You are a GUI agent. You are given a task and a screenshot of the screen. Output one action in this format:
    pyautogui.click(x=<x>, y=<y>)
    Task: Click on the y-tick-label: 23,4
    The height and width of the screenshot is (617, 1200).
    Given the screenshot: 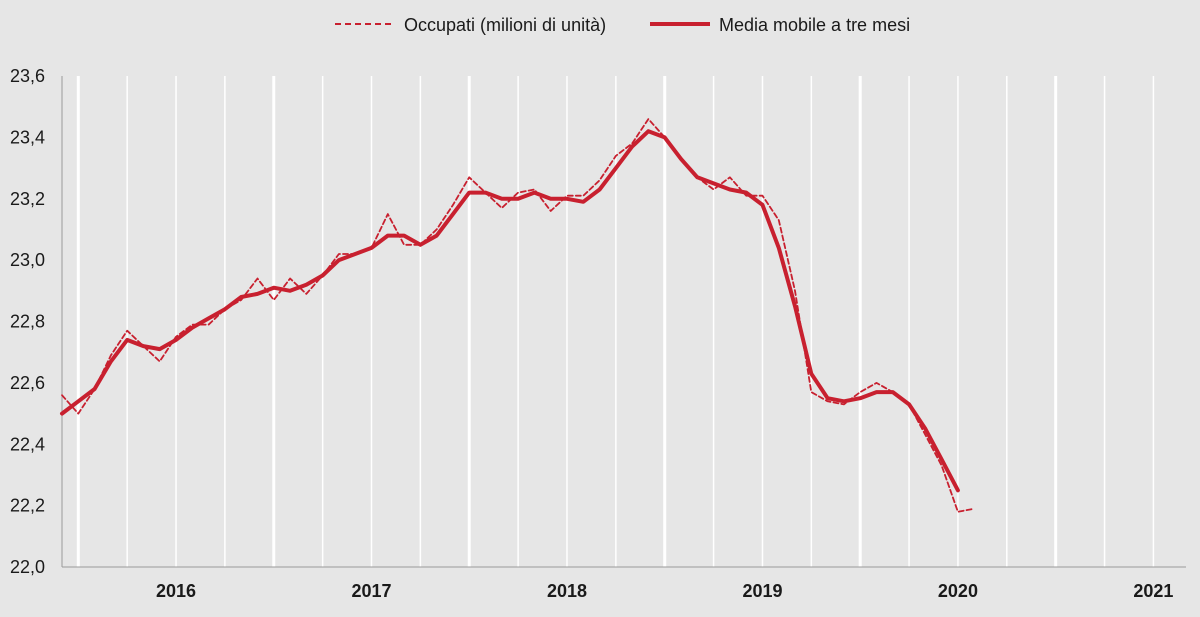 What is the action you would take?
    pyautogui.click(x=27, y=137)
    